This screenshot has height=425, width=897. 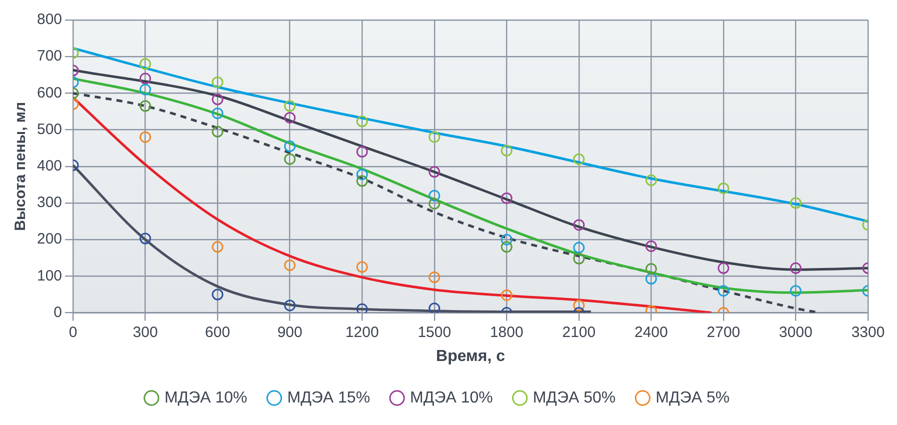 I want to click on legend-label: МДЭА 5%, so click(x=693, y=397).